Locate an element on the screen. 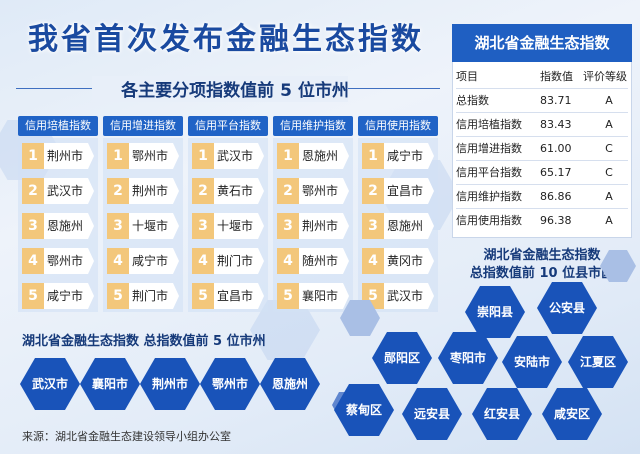  county-hex: 江夏区 is located at coordinates (598, 362).